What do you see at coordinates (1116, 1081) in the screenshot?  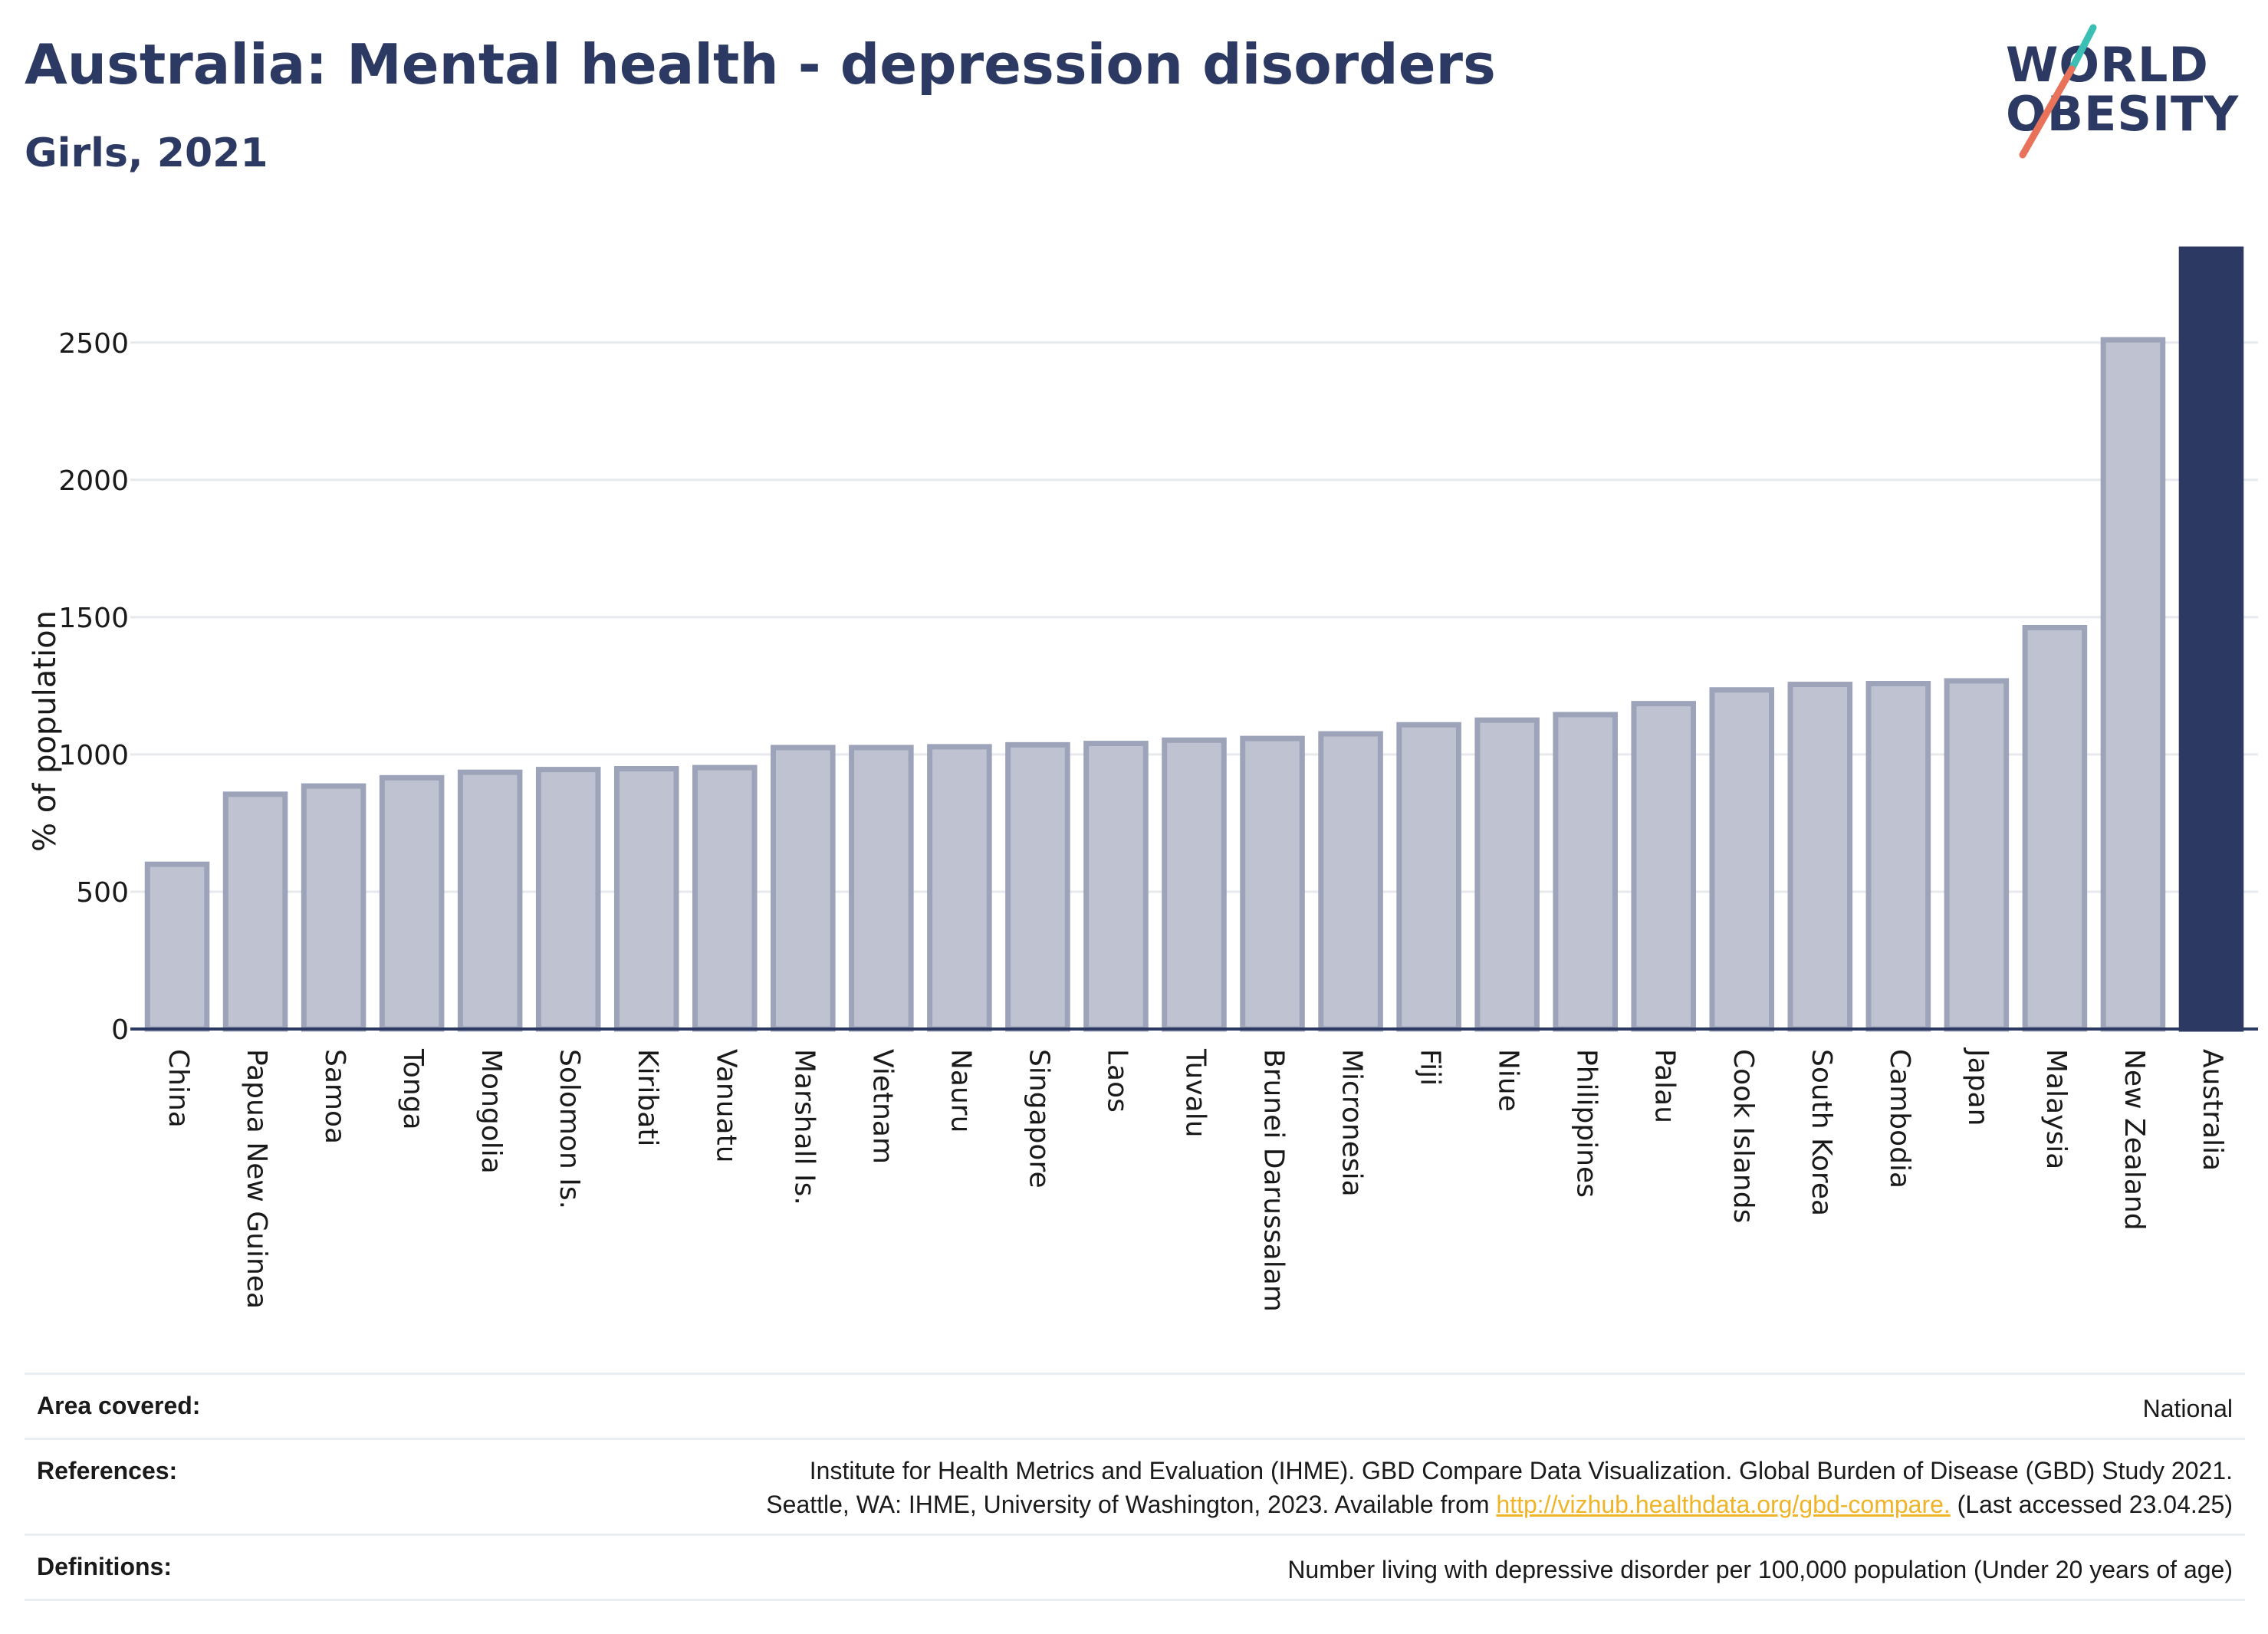 I see `x-tick-label: Laos` at bounding box center [1116, 1081].